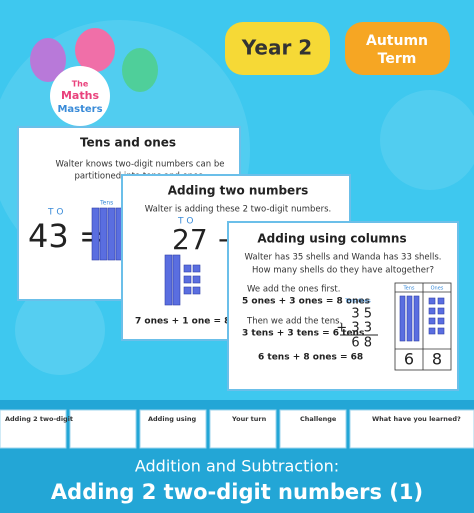 The height and width of the screenshot is (513, 474). Describe the element at coordinates (172, 419) in the screenshot. I see `thumbnail-title: Adding using` at that location.